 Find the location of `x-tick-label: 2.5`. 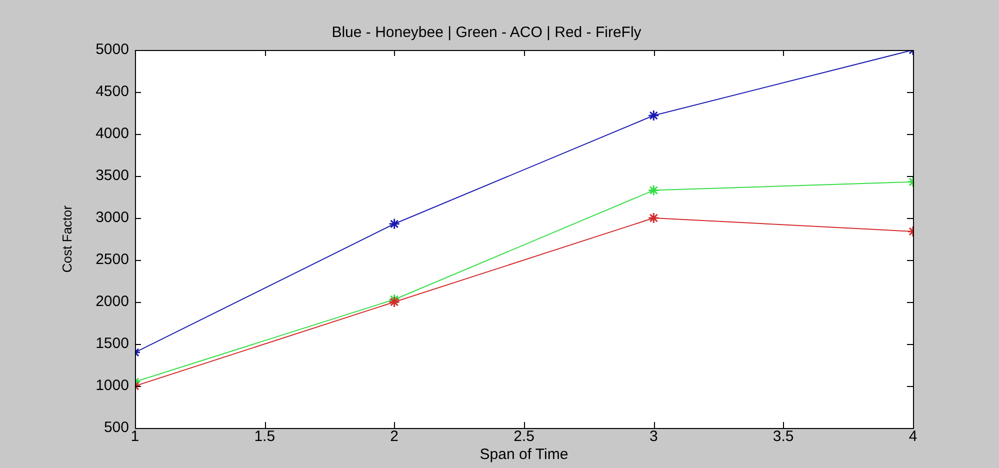

x-tick-label: 2.5 is located at coordinates (524, 437).